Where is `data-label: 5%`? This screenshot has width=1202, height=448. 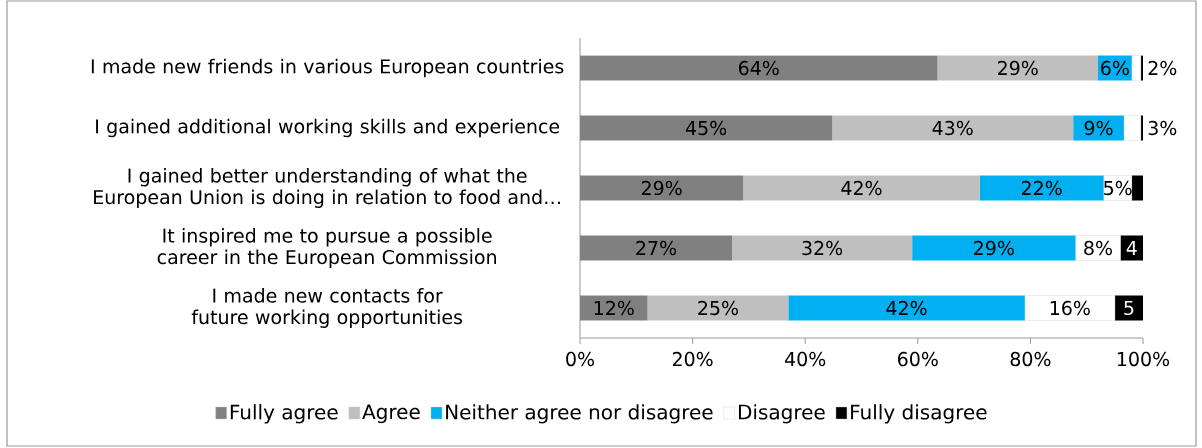
data-label: 5% is located at coordinates (1118, 188).